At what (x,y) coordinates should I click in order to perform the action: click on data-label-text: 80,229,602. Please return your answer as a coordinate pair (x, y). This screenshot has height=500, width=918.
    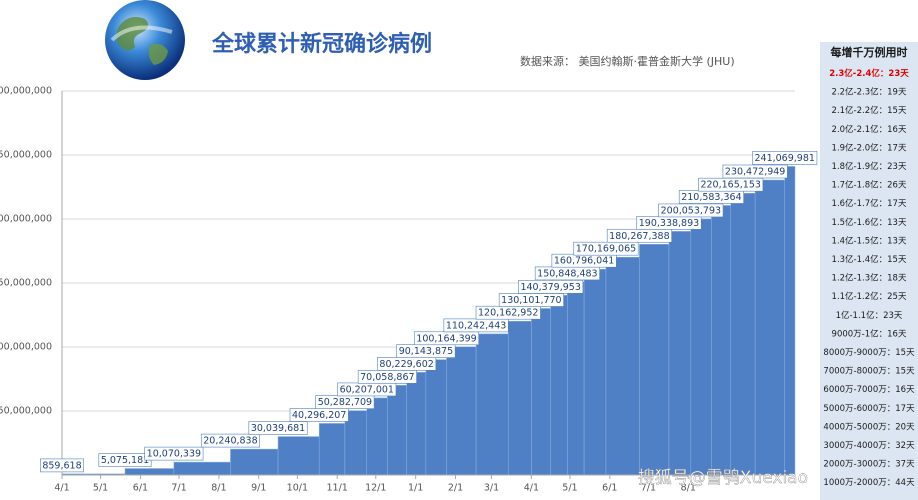
    Looking at the image, I should click on (406, 364).